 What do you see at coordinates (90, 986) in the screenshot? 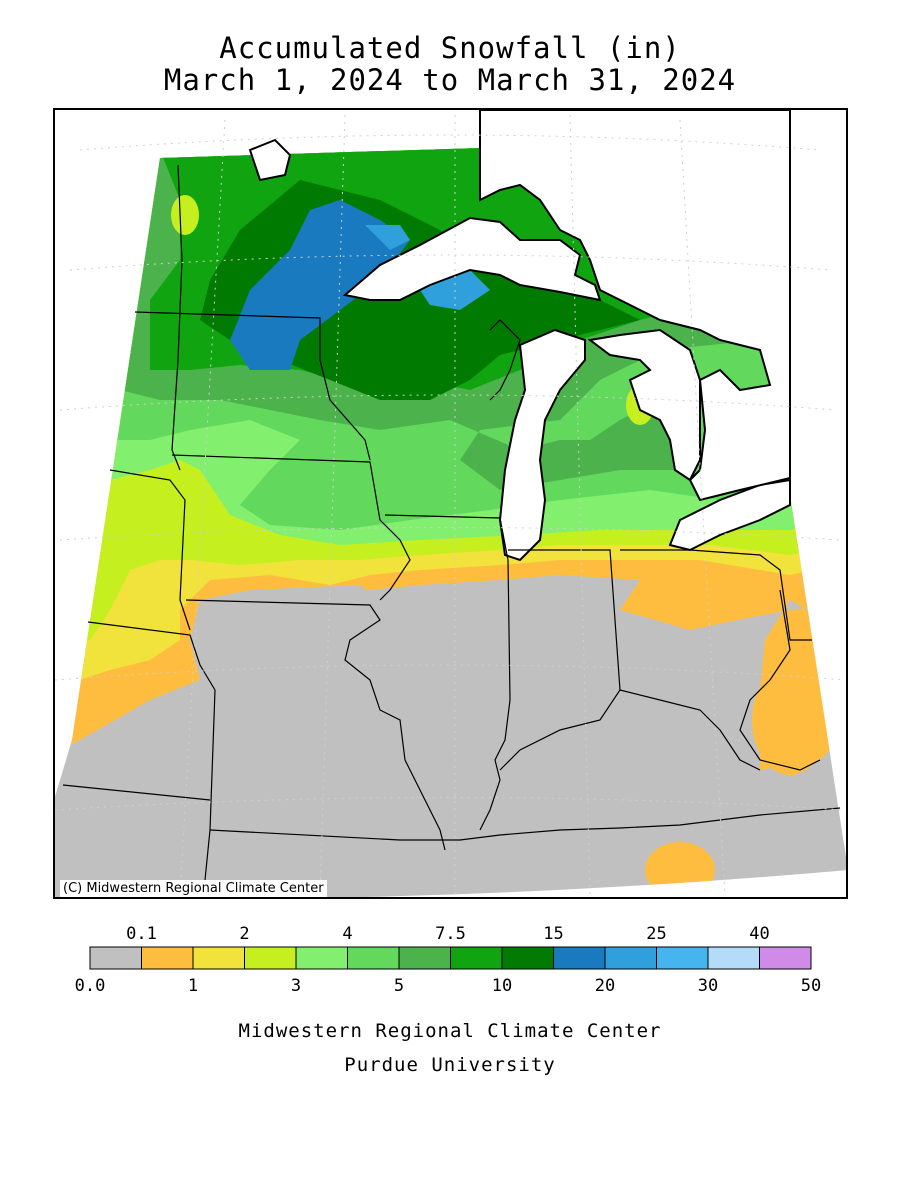
I see `legend-label: 0.0` at bounding box center [90, 986].